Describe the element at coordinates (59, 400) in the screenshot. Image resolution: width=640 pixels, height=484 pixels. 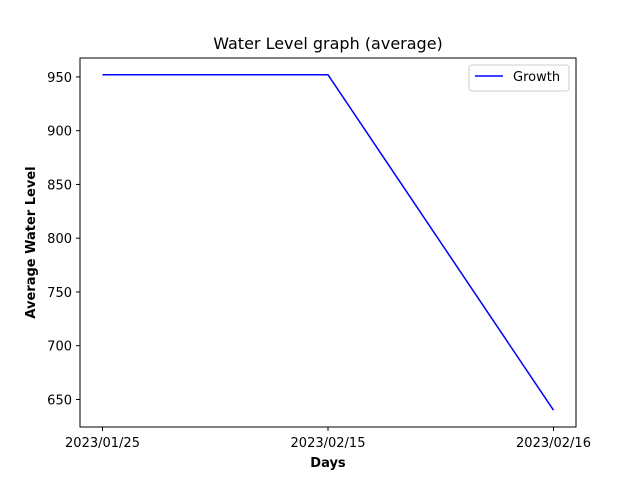
I see `y-tick-label: 650` at that location.